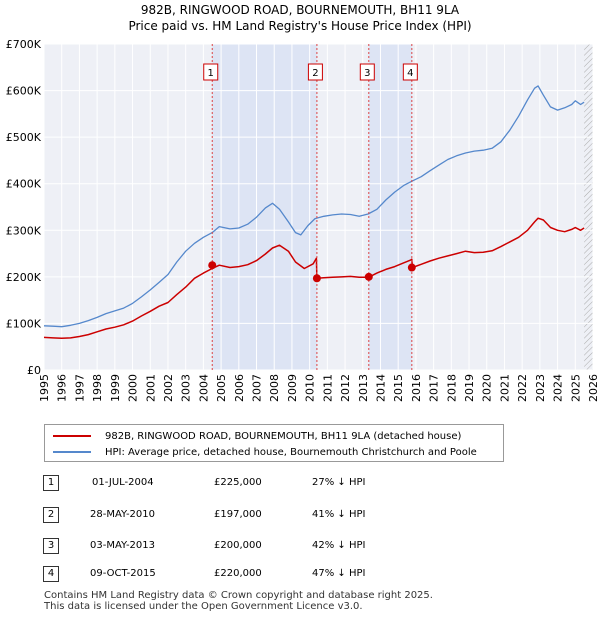  Describe the element at coordinates (257, 388) in the screenshot. I see `x-tick-label: 2007` at that location.